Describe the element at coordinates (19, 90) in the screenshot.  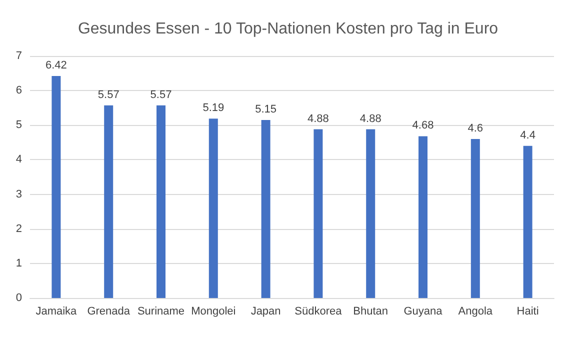
I see `y-tick-label: 6` at that location.